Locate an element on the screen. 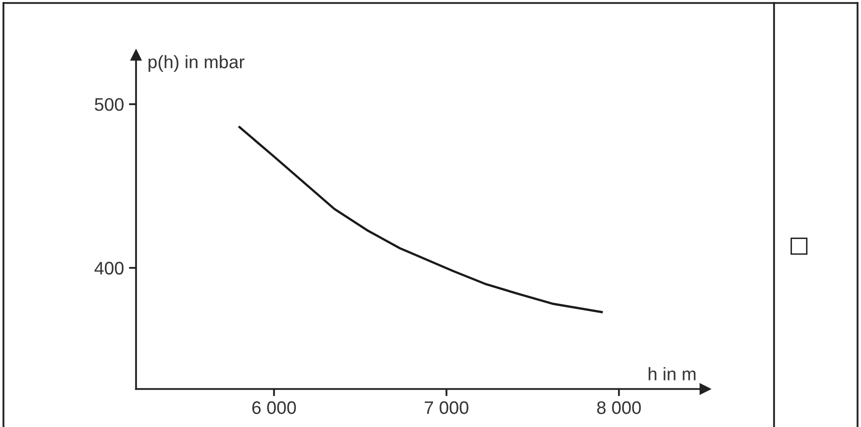 The image size is (861, 427). x-tick-label: 6 000 is located at coordinates (274, 407).